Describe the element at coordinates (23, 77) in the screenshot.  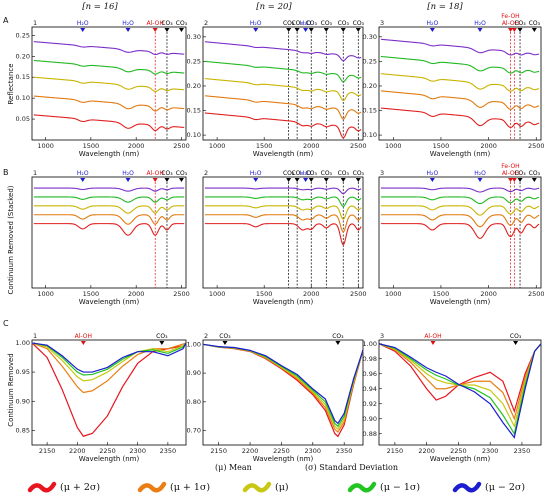
I see `y-tick-label: 0.15` at that location.